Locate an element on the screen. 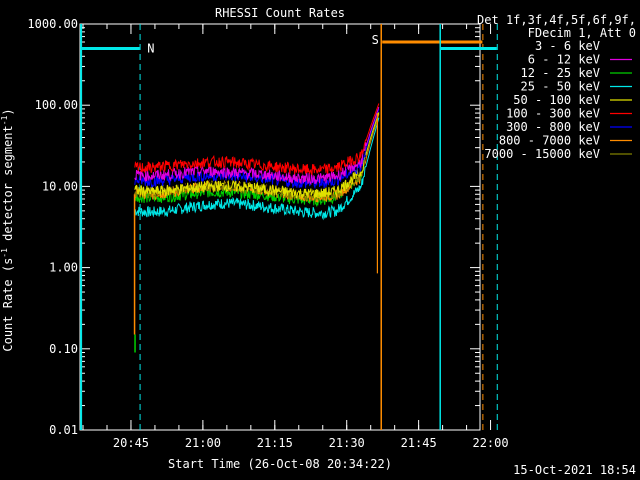 The image size is (640, 480). legend-header-line-1: Det 1f,3f,4f,5f,6f,9f, is located at coordinates (556, 20).